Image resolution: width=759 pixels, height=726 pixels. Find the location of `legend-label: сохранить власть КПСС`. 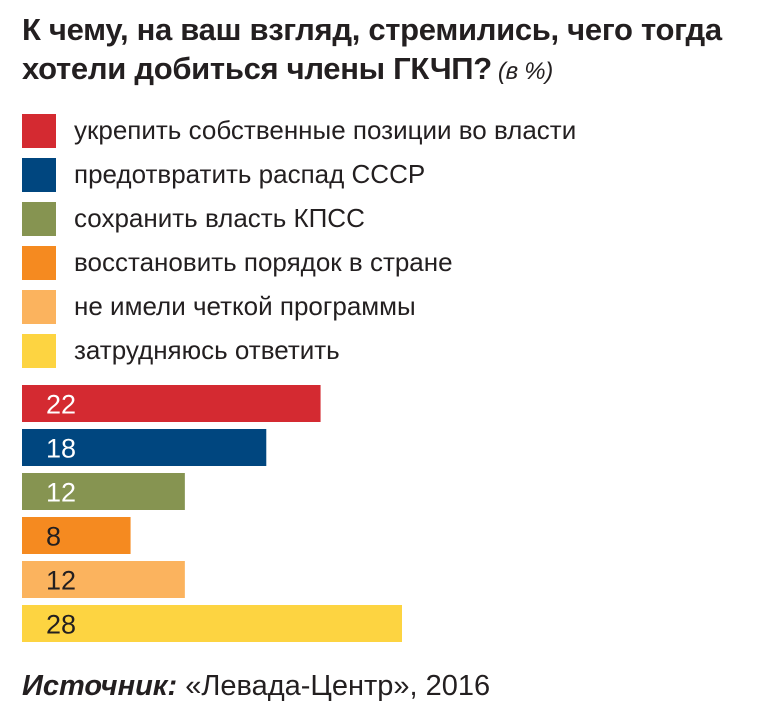

legend-label: сохранить власть КПСС is located at coordinates (219, 218).